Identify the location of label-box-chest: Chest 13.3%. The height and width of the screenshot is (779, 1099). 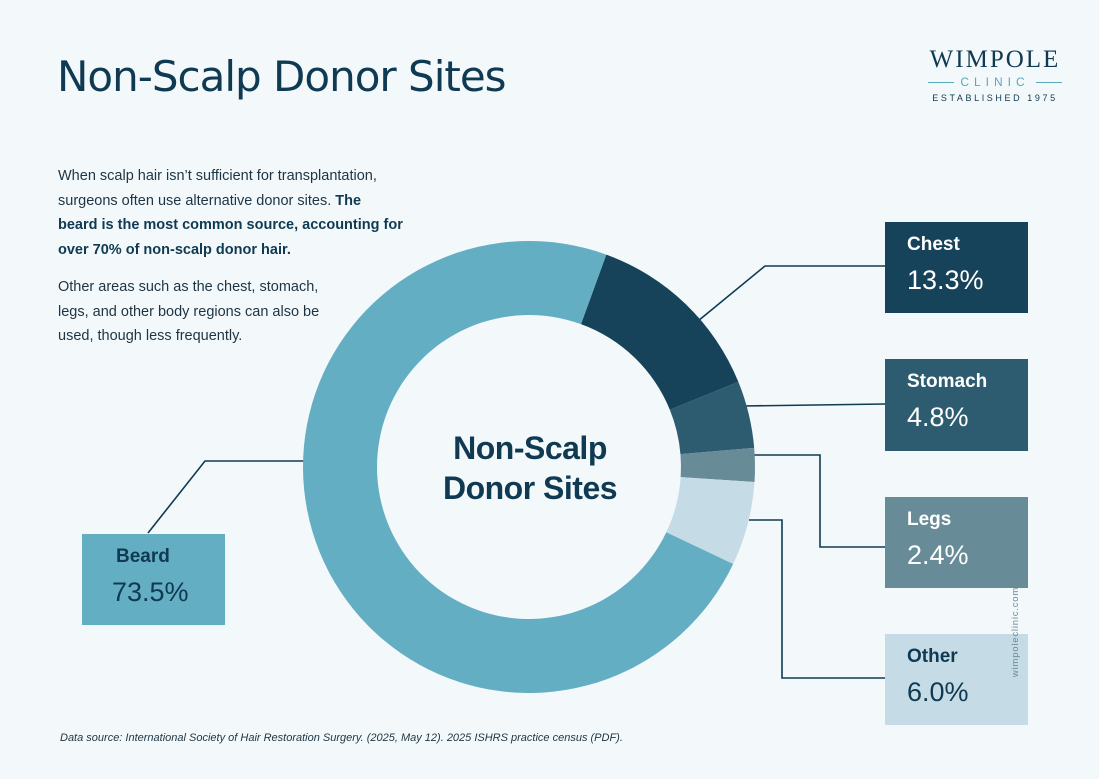
(956, 267).